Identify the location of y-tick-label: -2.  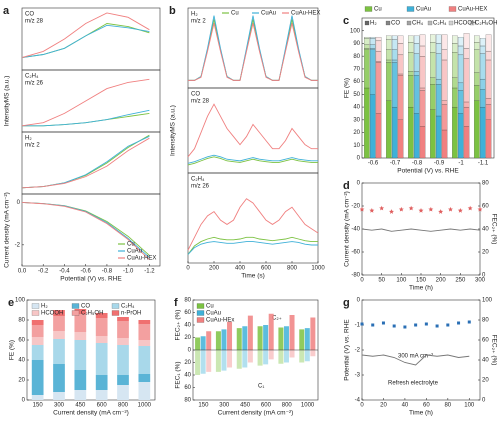
(18, 245).